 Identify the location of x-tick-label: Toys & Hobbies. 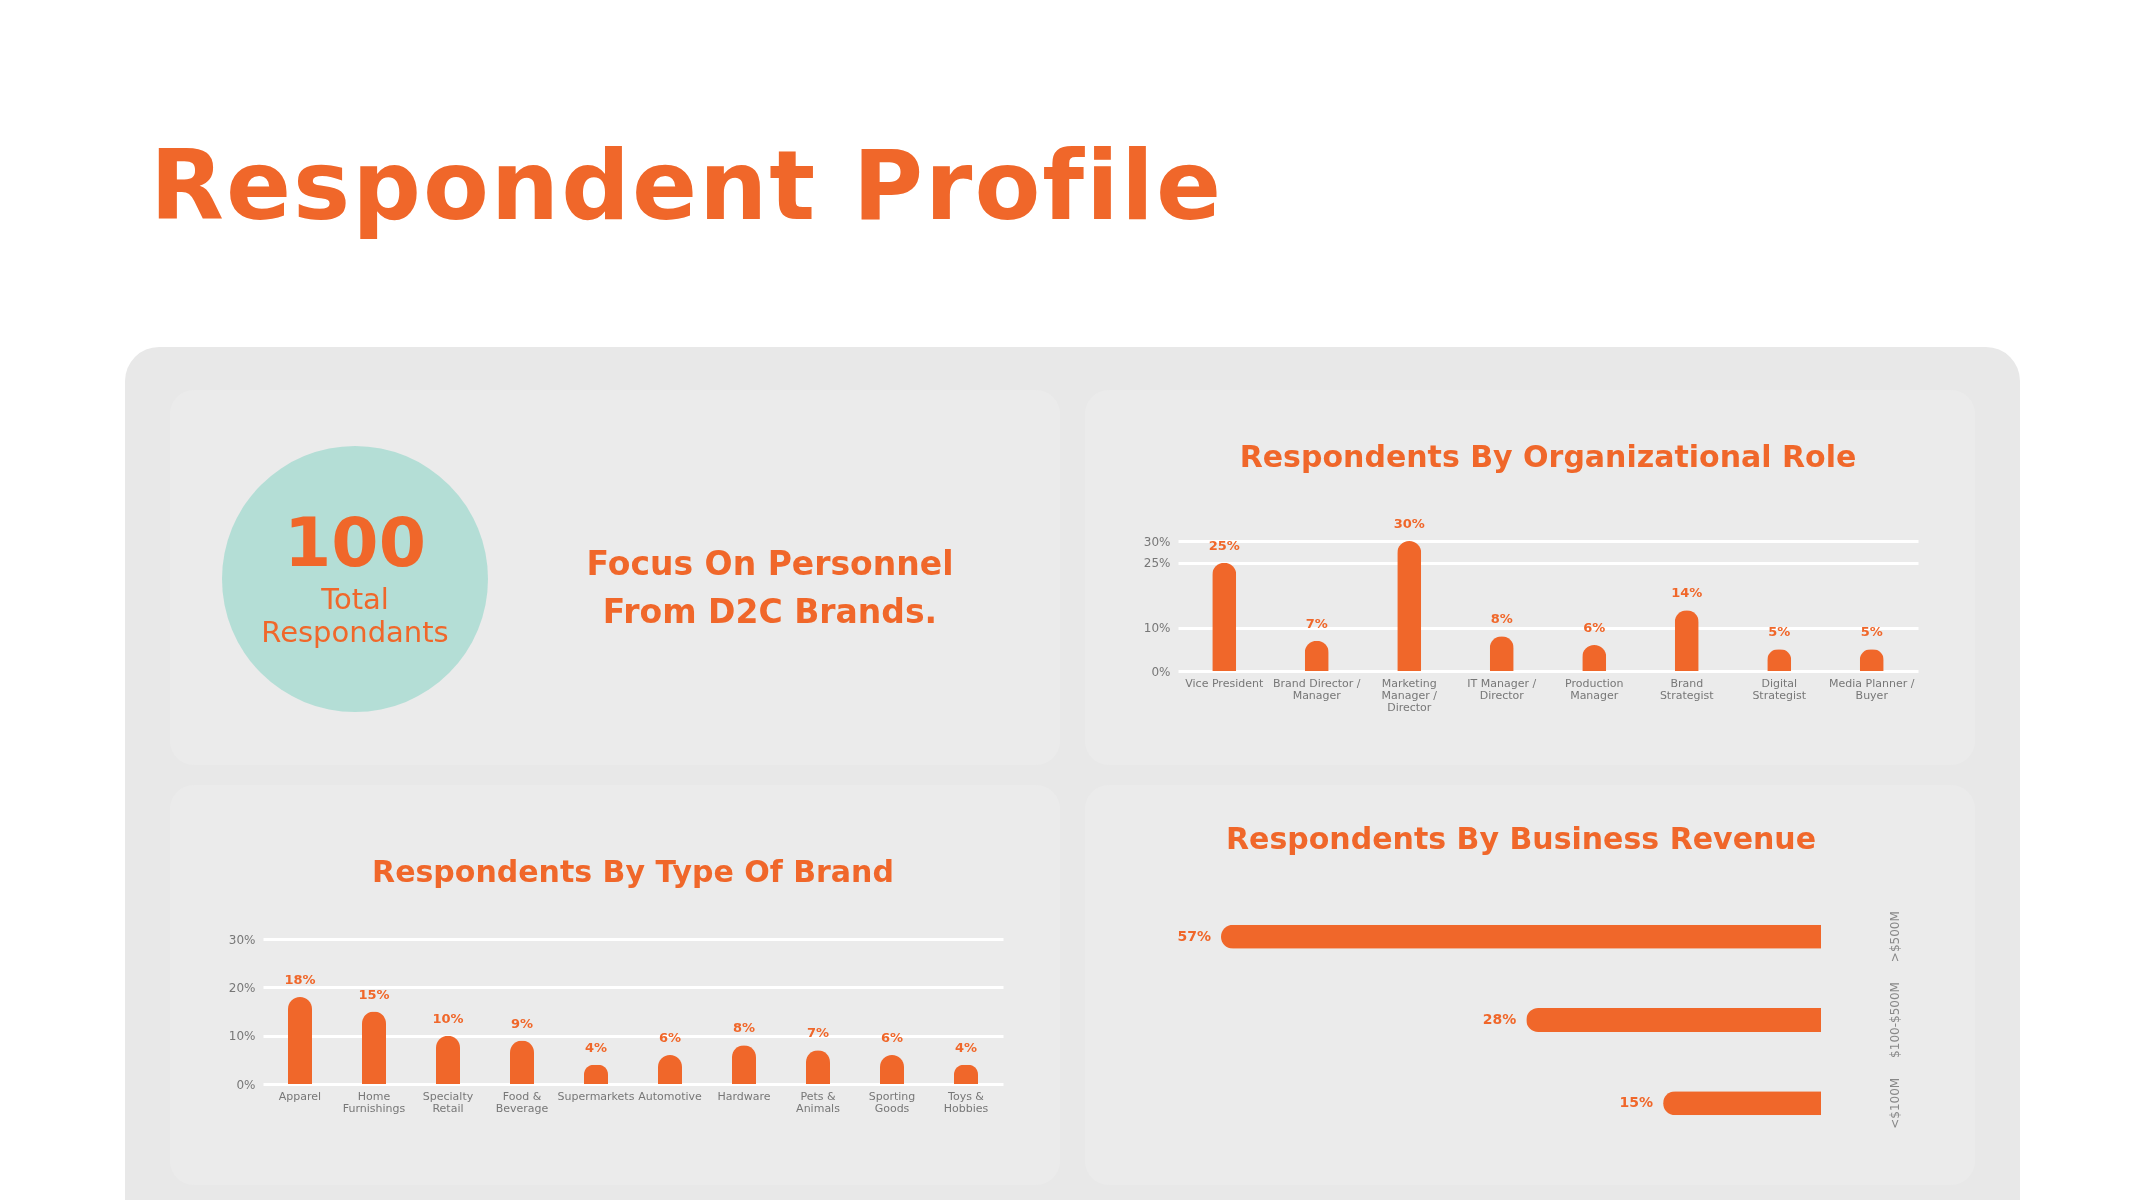
(966, 1101).